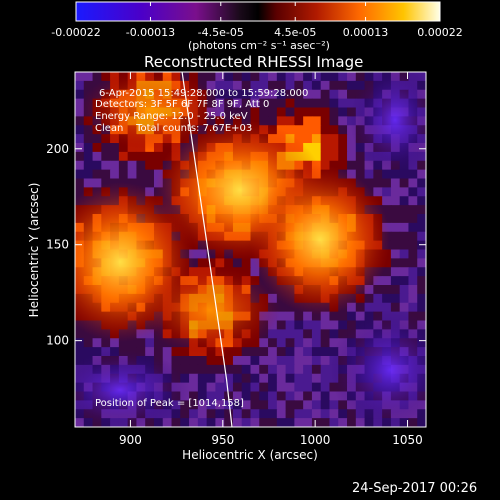 Image resolution: width=500 pixels, height=500 pixels. What do you see at coordinates (378, 368) in the screenshot?
I see `cool-region-lower-right` at bounding box center [378, 368].